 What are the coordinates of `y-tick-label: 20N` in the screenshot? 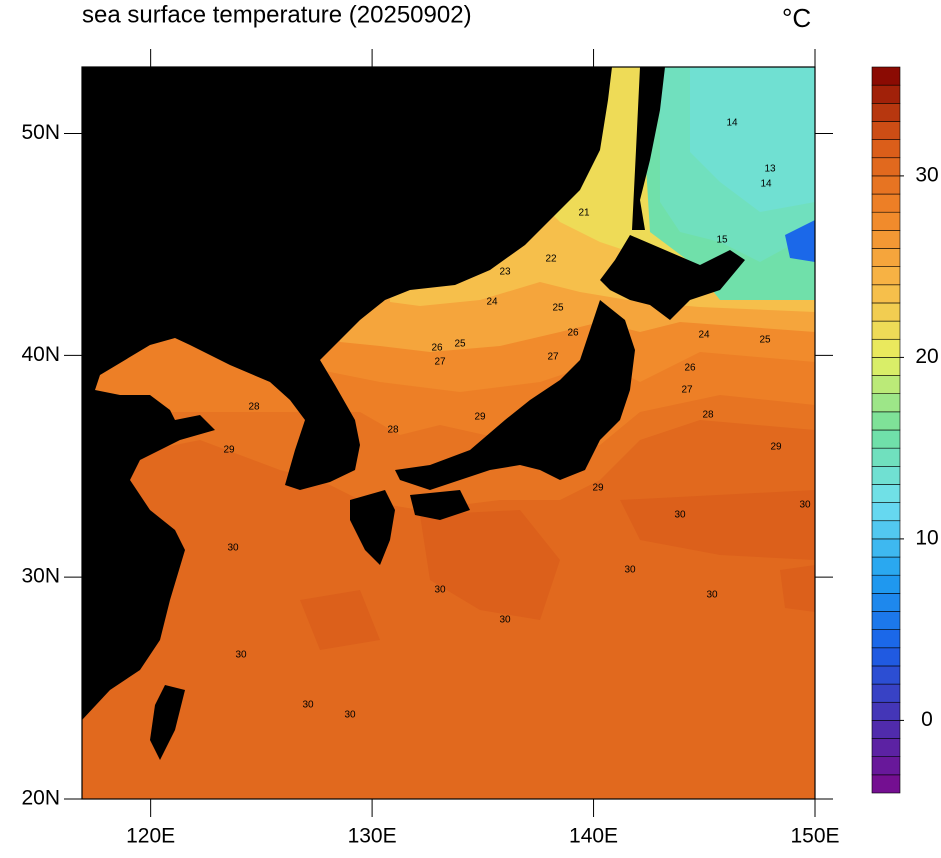 It's located at (40, 798).